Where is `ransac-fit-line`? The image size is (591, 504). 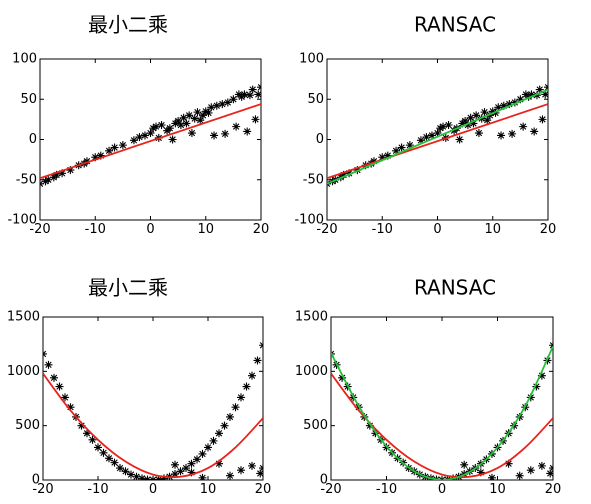
ransac-fit-line is located at coordinates (437, 136).